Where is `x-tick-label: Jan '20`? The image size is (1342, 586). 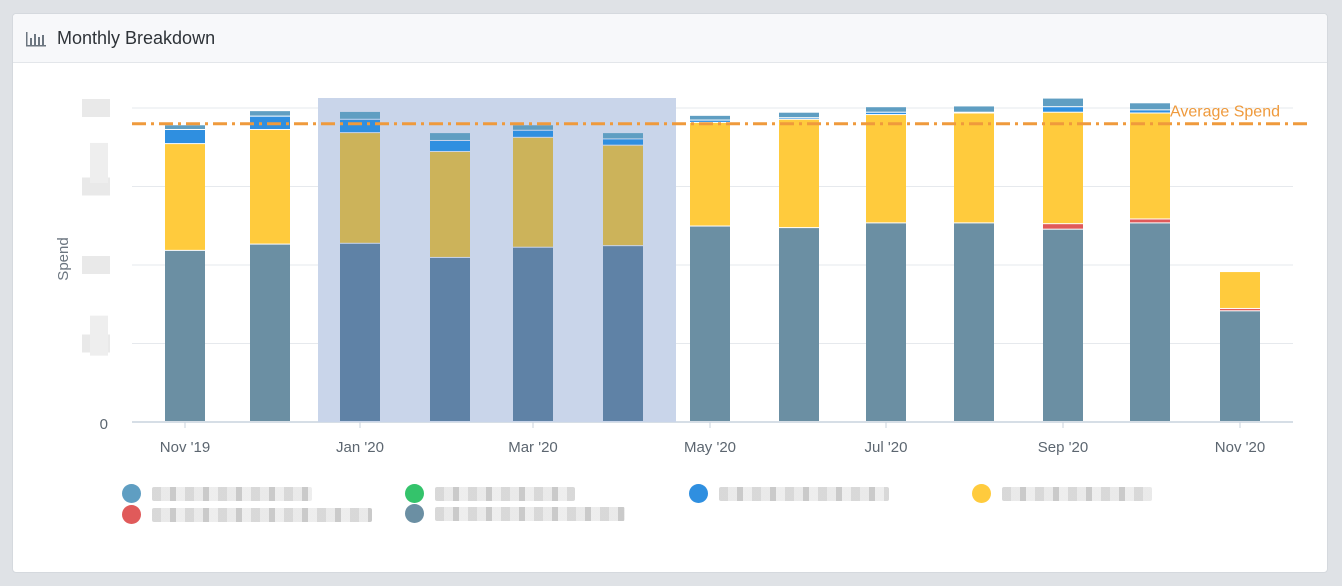 x-tick-label: Jan '20 is located at coordinates (360, 447).